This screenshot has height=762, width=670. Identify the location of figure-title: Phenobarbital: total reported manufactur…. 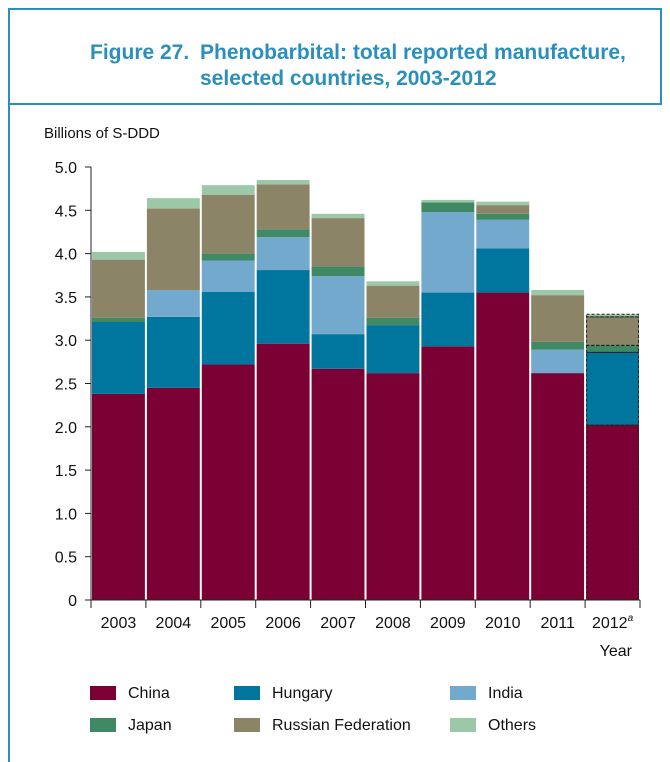
(413, 65).